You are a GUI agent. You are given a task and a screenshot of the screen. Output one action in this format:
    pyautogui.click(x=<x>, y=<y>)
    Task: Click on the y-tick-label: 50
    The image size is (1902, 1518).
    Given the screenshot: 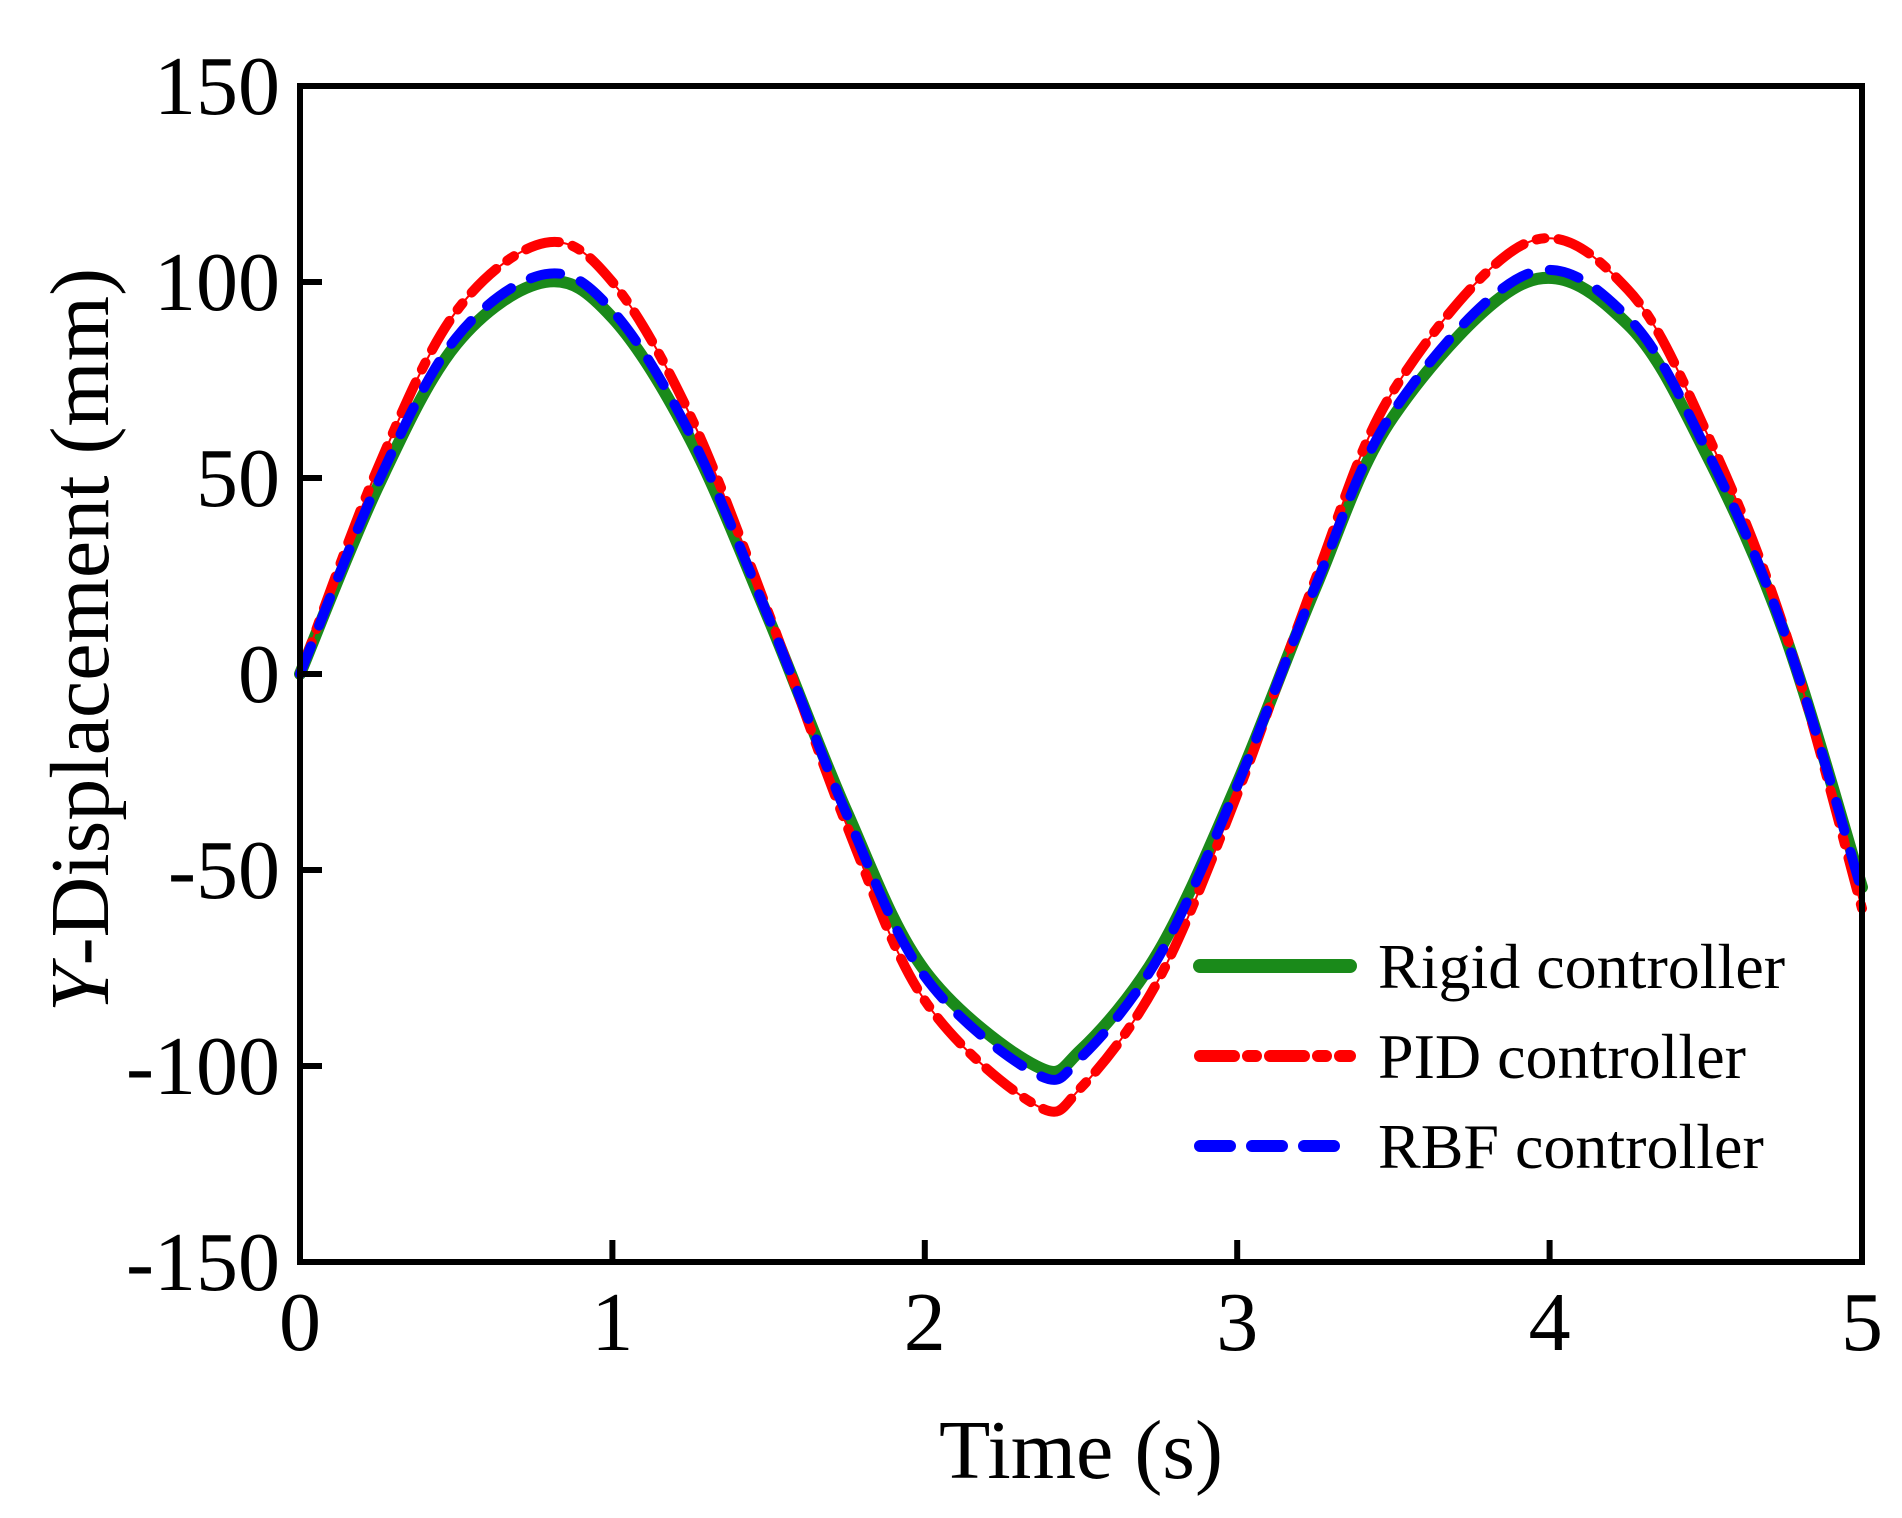 What is the action you would take?
    pyautogui.click(x=238, y=478)
    